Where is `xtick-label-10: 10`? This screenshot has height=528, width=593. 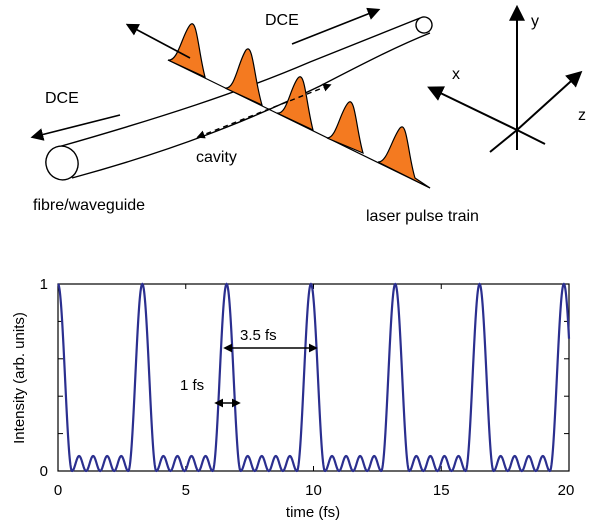
xtick-label-10: 10 is located at coordinates (313, 490).